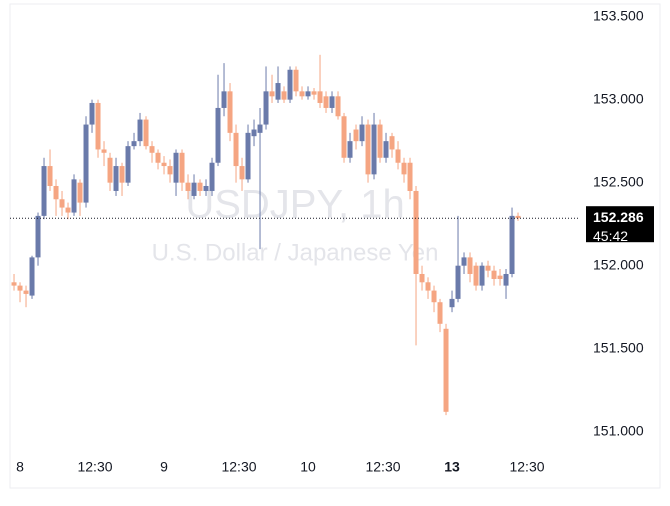 Image resolution: width=670 pixels, height=506 pixels. I want to click on y-tick-label: 151.500, so click(618, 347).